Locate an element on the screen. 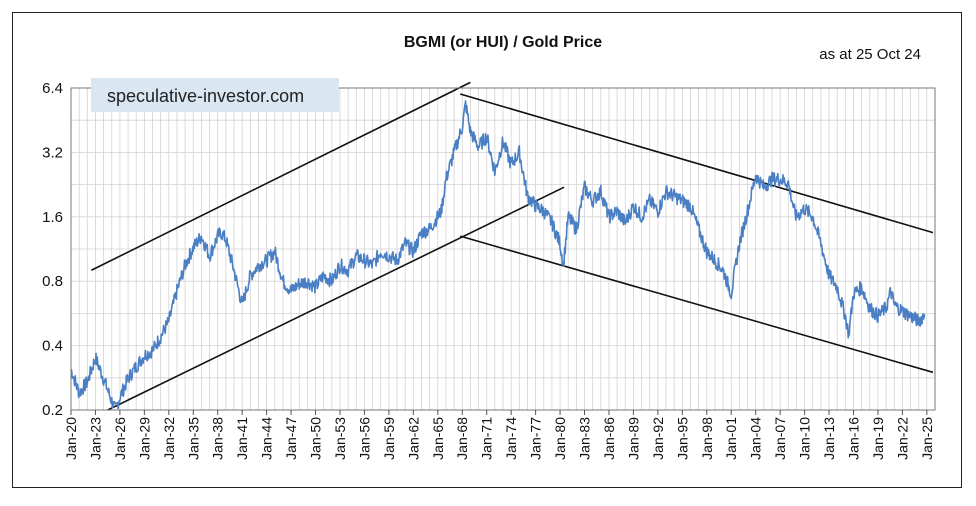 Image resolution: width=976 pixels, height=506 pixels. x-tick-label: Jan-65 is located at coordinates (438, 438).